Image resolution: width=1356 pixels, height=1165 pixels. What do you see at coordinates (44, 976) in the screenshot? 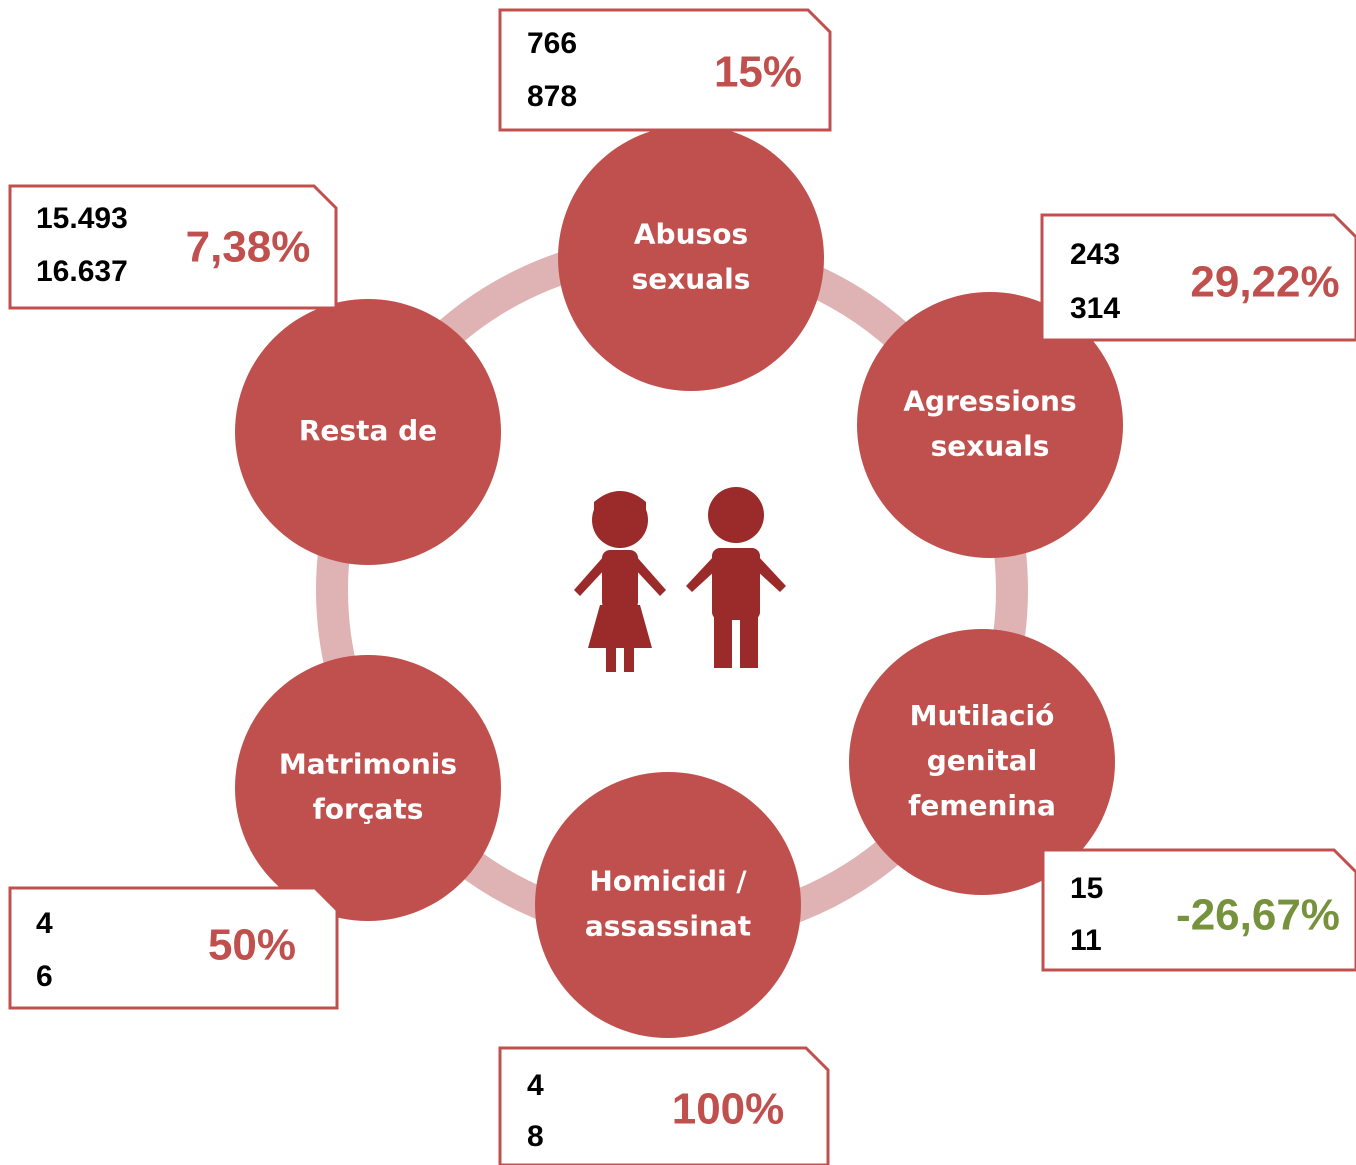
I see `stat-value: 6` at bounding box center [44, 976].